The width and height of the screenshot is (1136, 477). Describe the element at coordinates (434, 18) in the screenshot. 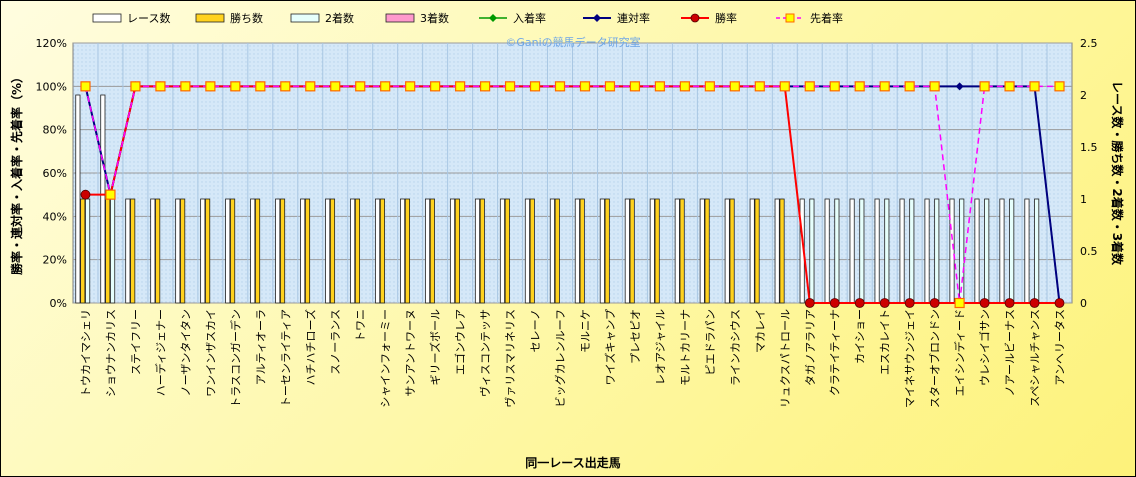

I see `legend-label: 3着数` at that location.